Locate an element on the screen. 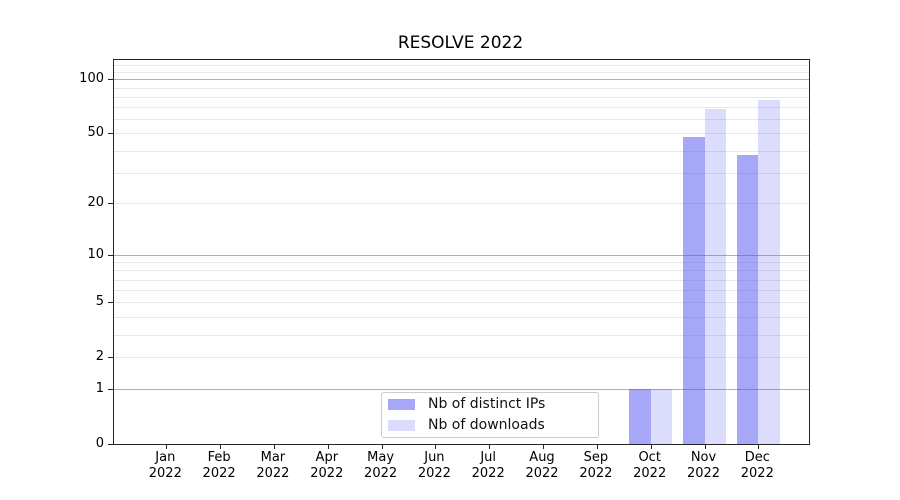 Image resolution: width=900 pixels, height=500 pixels. x-tick-label: Jan 2022 is located at coordinates (165, 465).